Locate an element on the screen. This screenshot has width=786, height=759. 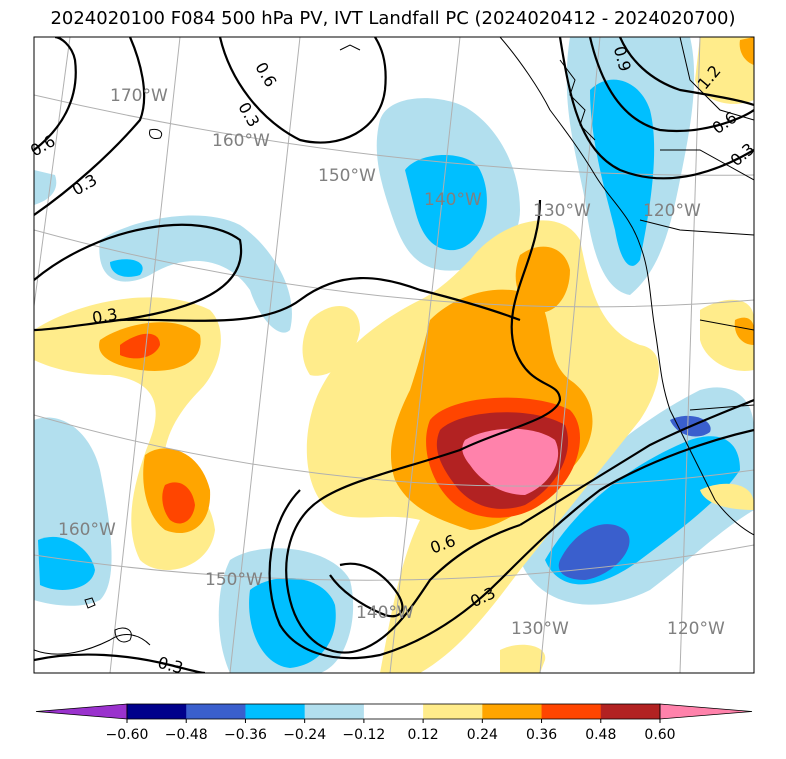
lon-label-bottom: 150°W is located at coordinates (234, 580).